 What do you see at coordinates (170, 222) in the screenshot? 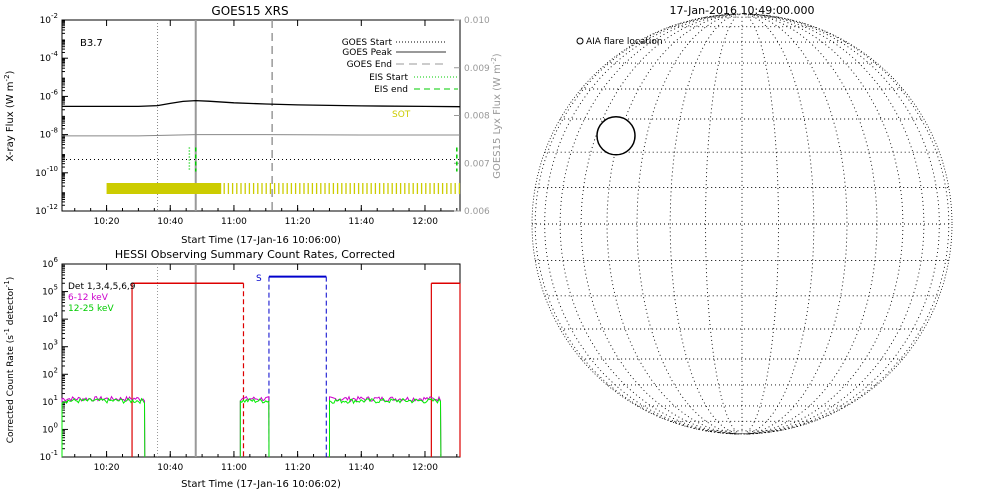
I see `goes-xtick-label: 10:40` at bounding box center [170, 222].